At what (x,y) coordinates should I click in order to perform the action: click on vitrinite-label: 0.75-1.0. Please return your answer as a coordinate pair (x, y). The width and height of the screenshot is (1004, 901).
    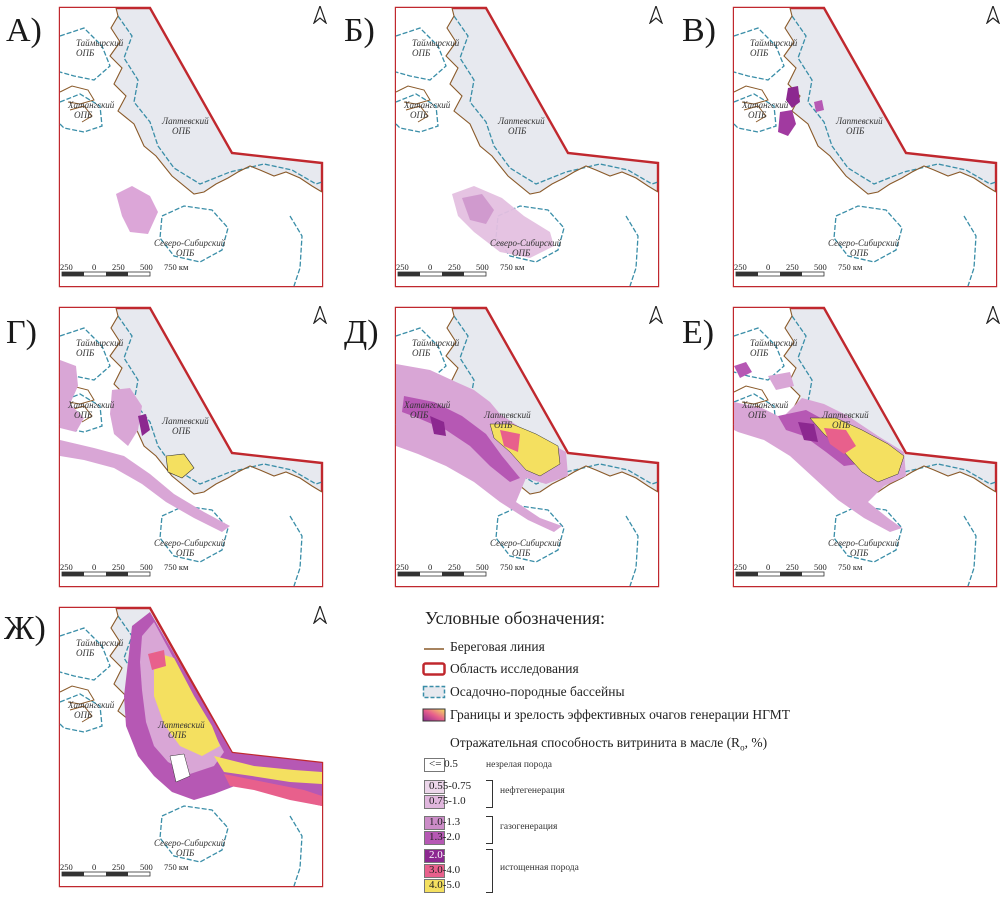
    Looking at the image, I should click on (447, 801).